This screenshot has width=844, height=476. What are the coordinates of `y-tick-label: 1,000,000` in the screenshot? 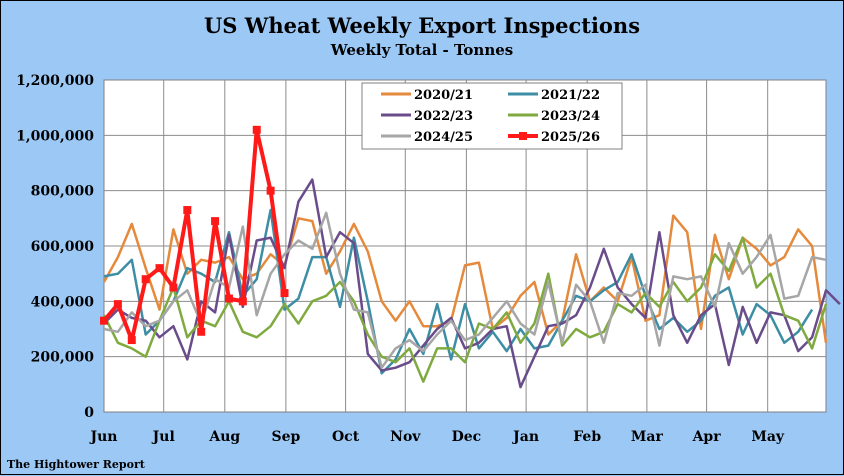 It's located at (55, 136).